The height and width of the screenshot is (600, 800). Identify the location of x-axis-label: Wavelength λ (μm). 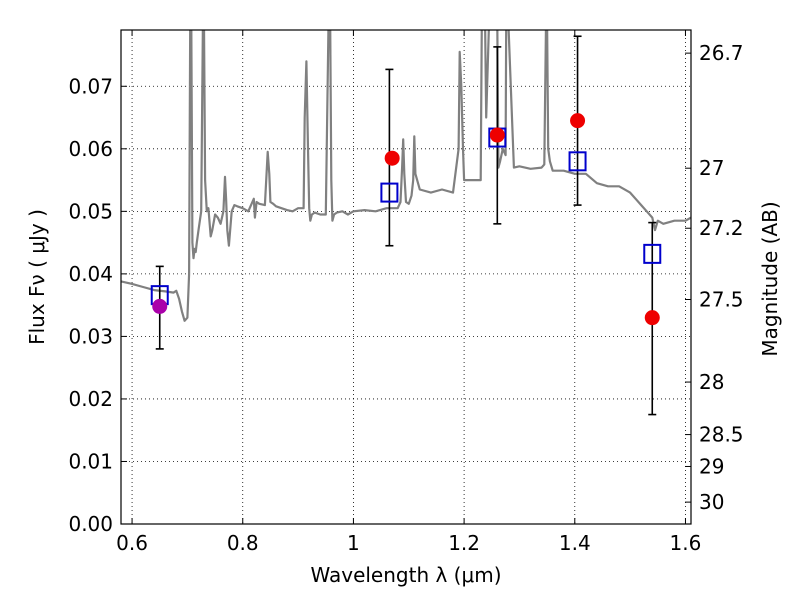
(405, 575).